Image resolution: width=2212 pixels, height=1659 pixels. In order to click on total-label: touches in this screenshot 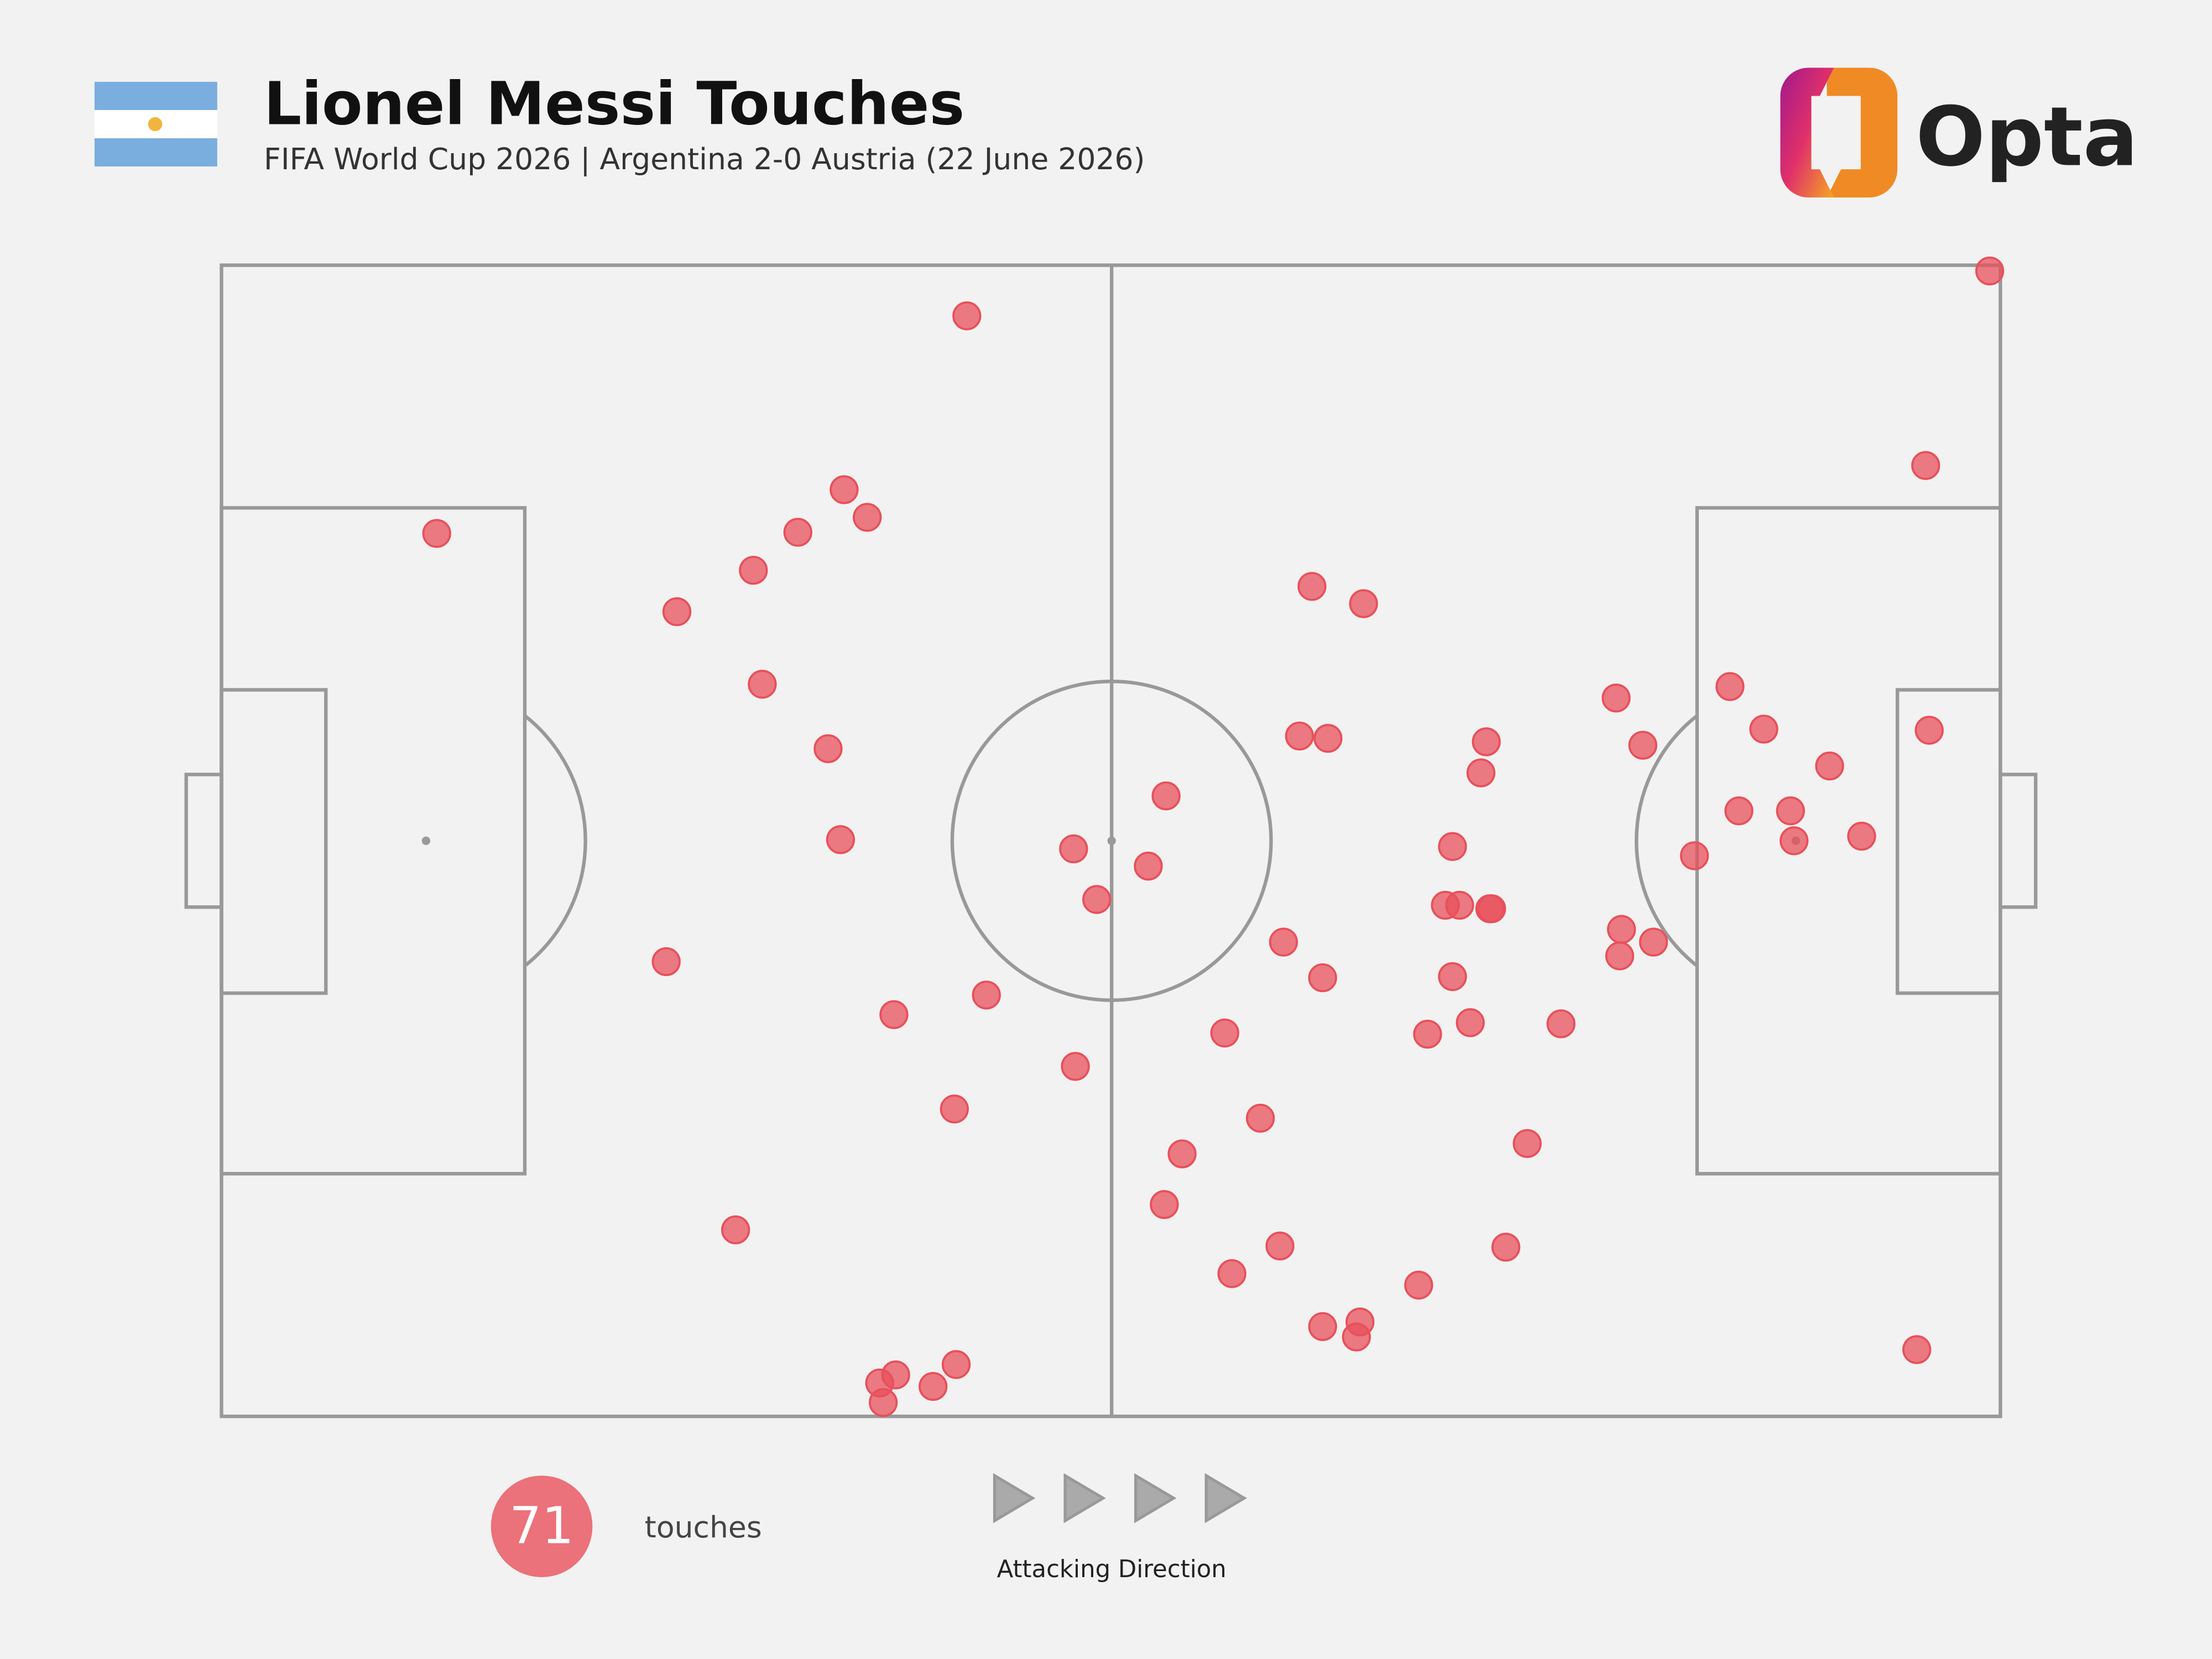, I will do `click(703, 1528)`.